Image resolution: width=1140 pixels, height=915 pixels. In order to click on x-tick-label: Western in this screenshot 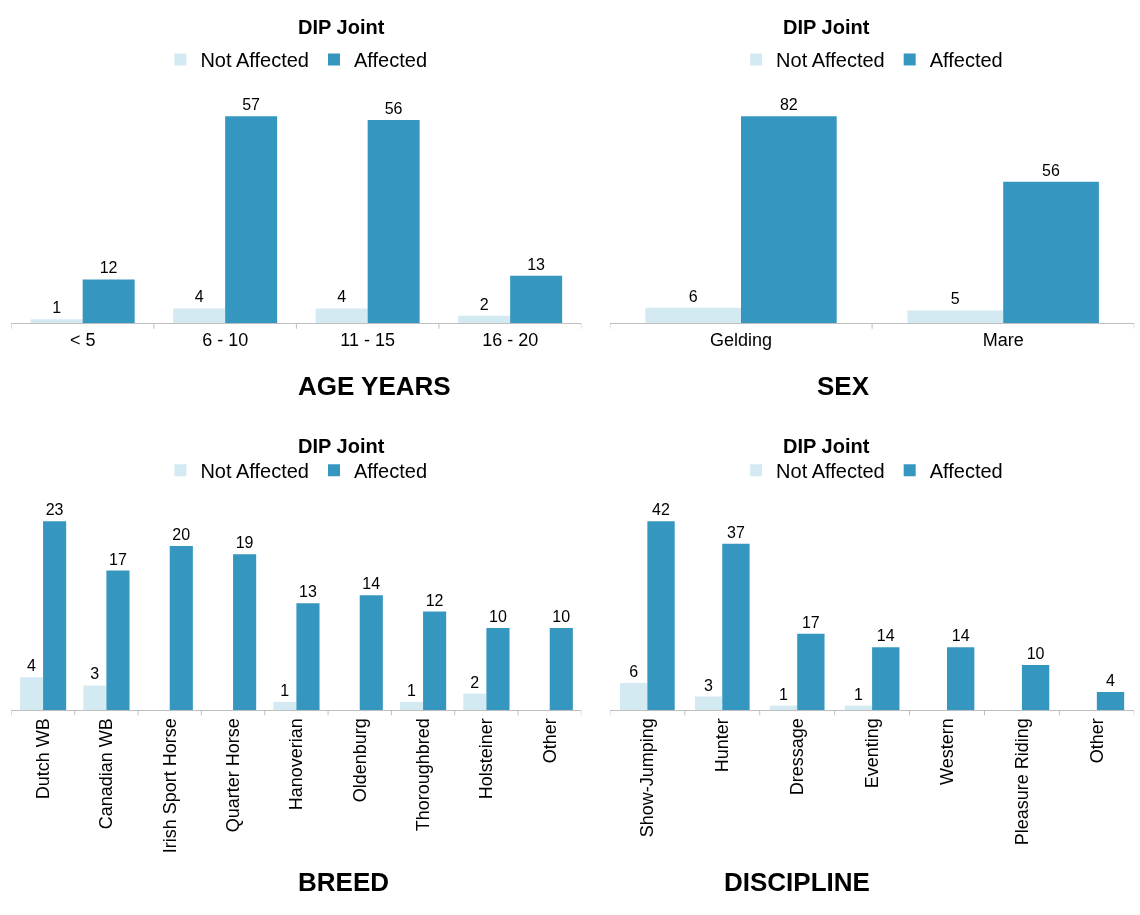, I will do `click(946, 751)`.